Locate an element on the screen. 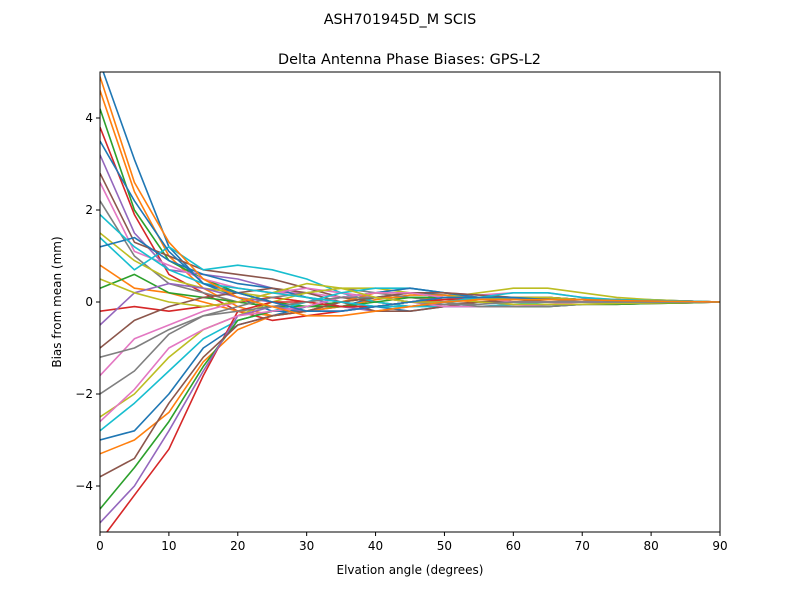 This screenshot has width=800, height=600. chart-suptitle: ASH701945D_M SCIS is located at coordinates (400, 20).